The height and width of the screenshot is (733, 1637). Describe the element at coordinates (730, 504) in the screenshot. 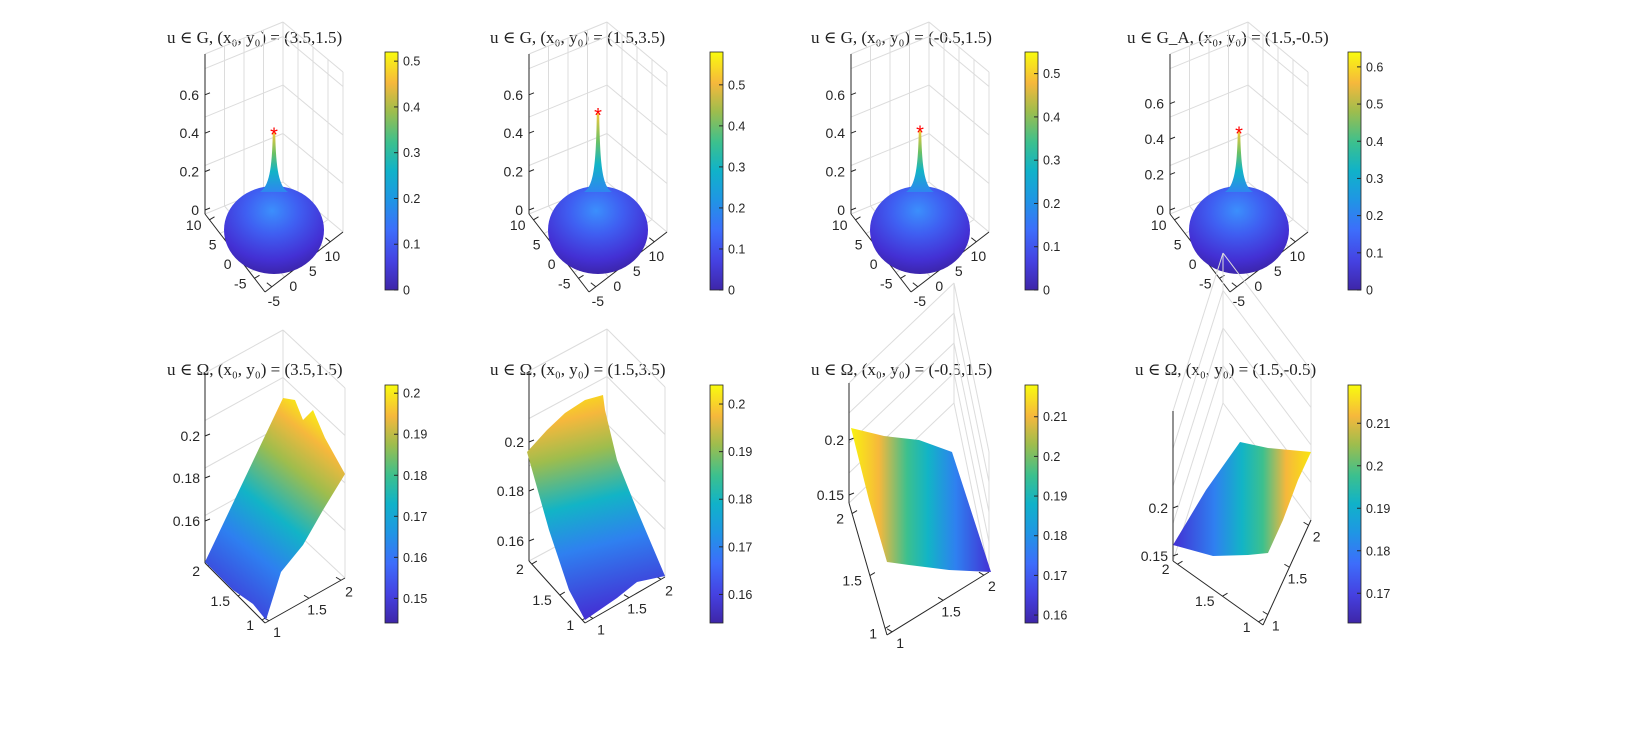

I see `colorbar: 0.16 0.17 0.18 0.19 0.2` at that location.